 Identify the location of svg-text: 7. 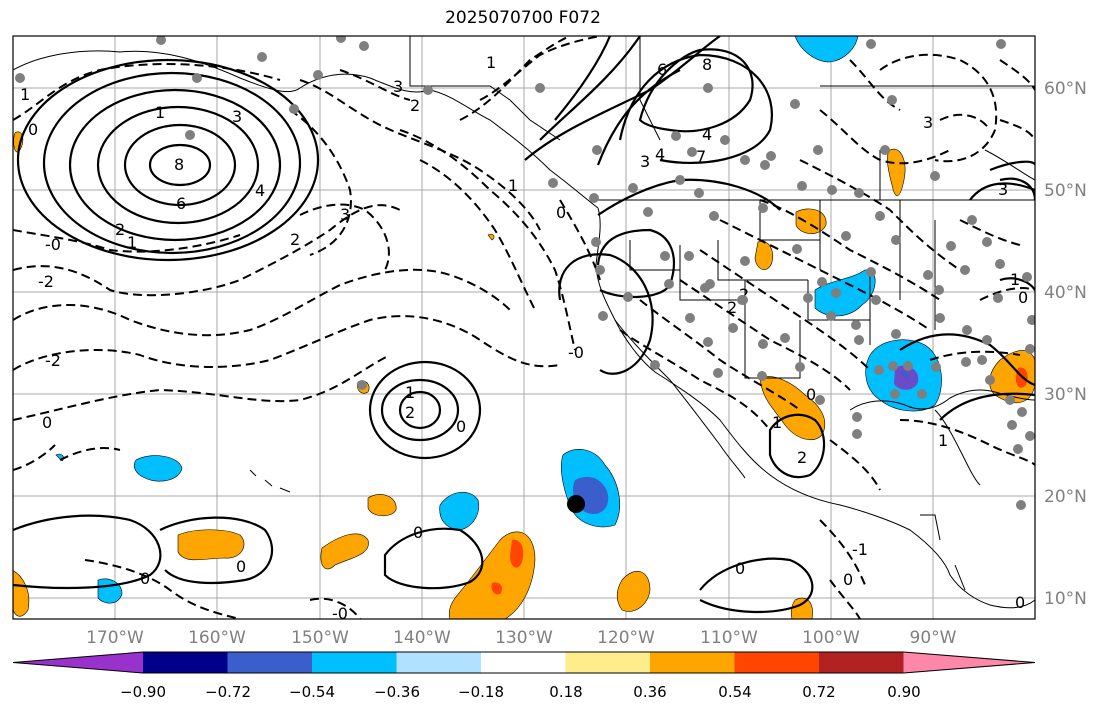
(701, 156).